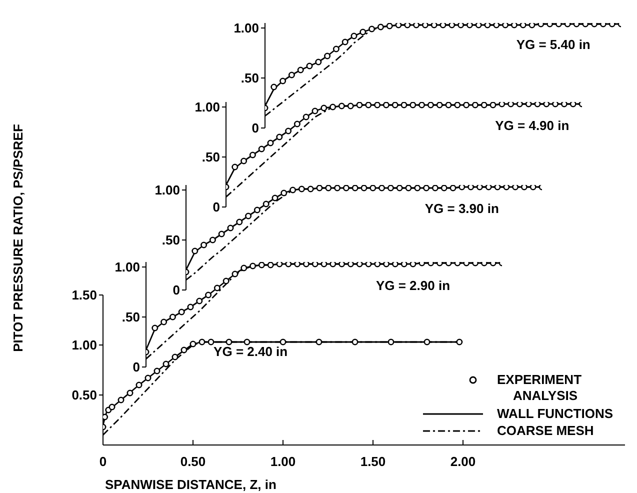 This screenshot has height=493, width=637. I want to click on x-tick-label: 0, so click(103, 461).